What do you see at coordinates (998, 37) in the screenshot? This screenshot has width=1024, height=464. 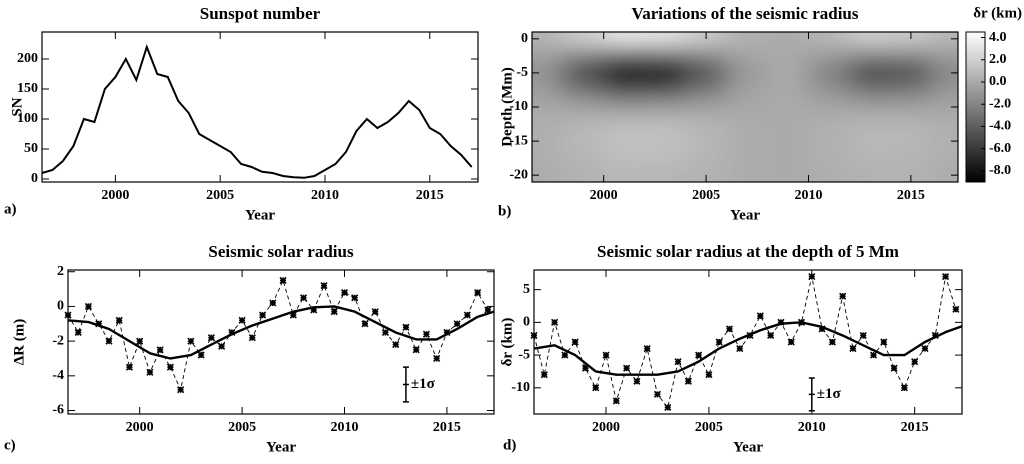 I see `colorbar-tick-label: 4.0` at bounding box center [998, 37].